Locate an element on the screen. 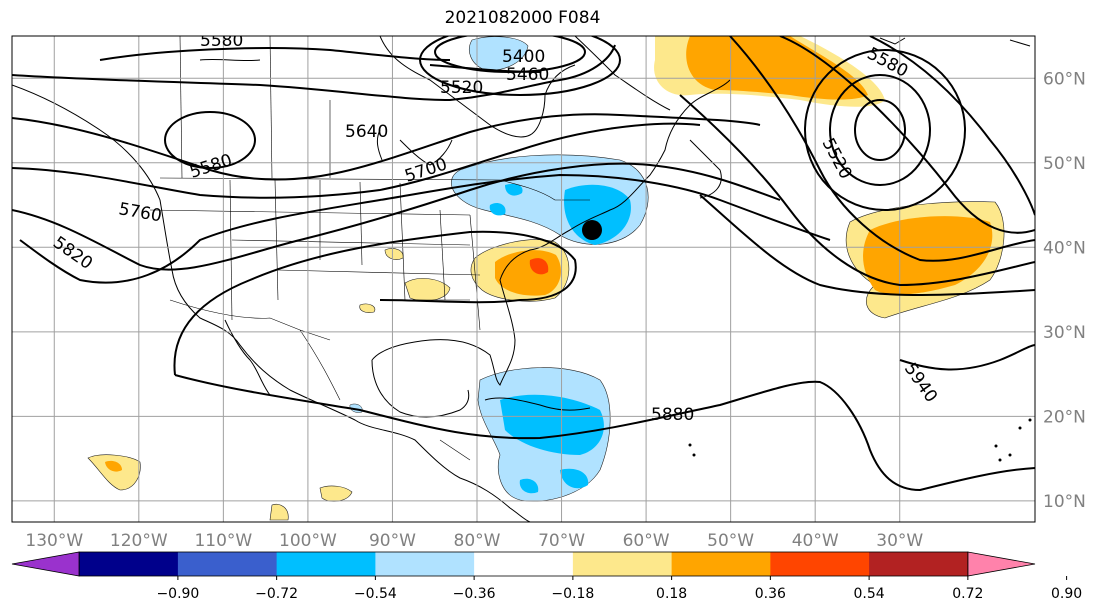 This screenshot has width=1105, height=615. longitude-tick-label: 60°W is located at coordinates (646, 541).